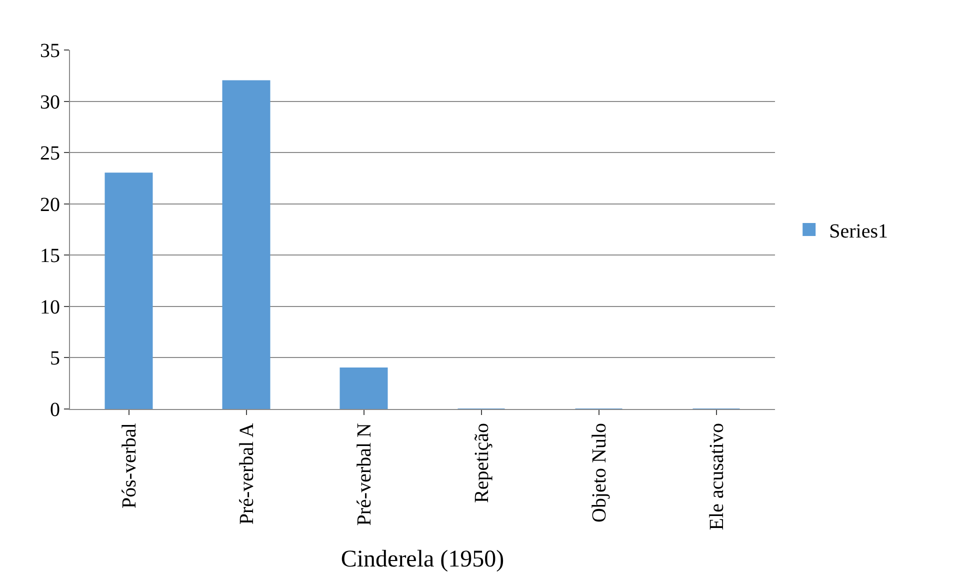 This screenshot has width=955, height=579. Describe the element at coordinates (717, 476) in the screenshot. I see `x-tick-label: Ele acusativo` at that location.